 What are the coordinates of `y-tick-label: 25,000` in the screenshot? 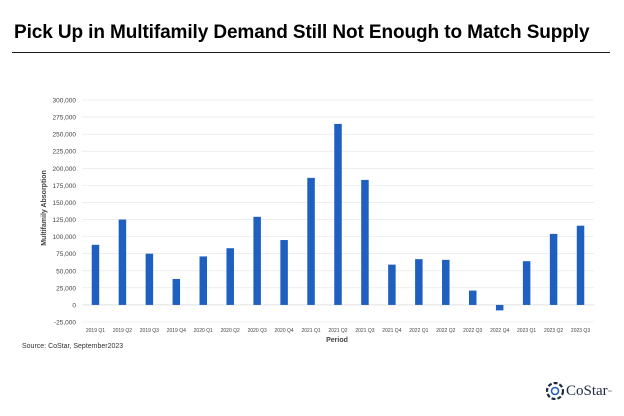 It's located at (66, 288).